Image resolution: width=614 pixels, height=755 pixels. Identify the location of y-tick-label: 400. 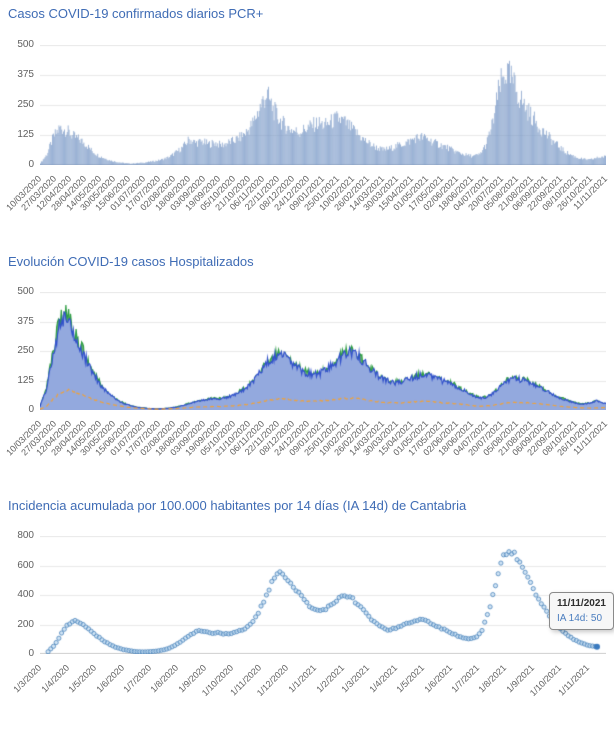
(25, 594).